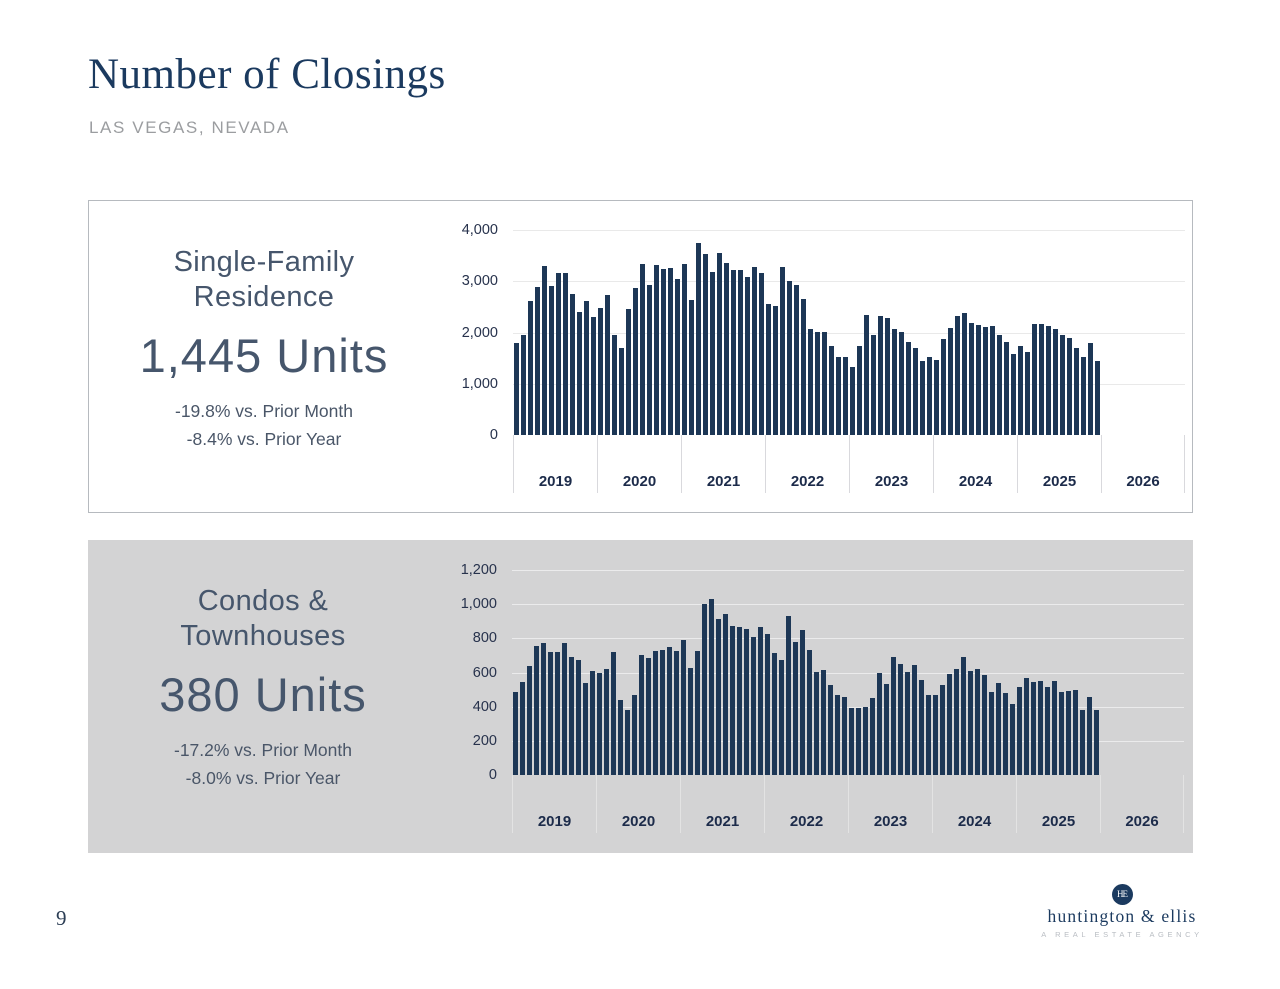 Image resolution: width=1280 pixels, height=989 pixels. Describe the element at coordinates (848, 804) in the screenshot. I see `condos-townhouses-year-axis: 2019 2020 2021 2022 2023 2024 2025 2026` at that location.